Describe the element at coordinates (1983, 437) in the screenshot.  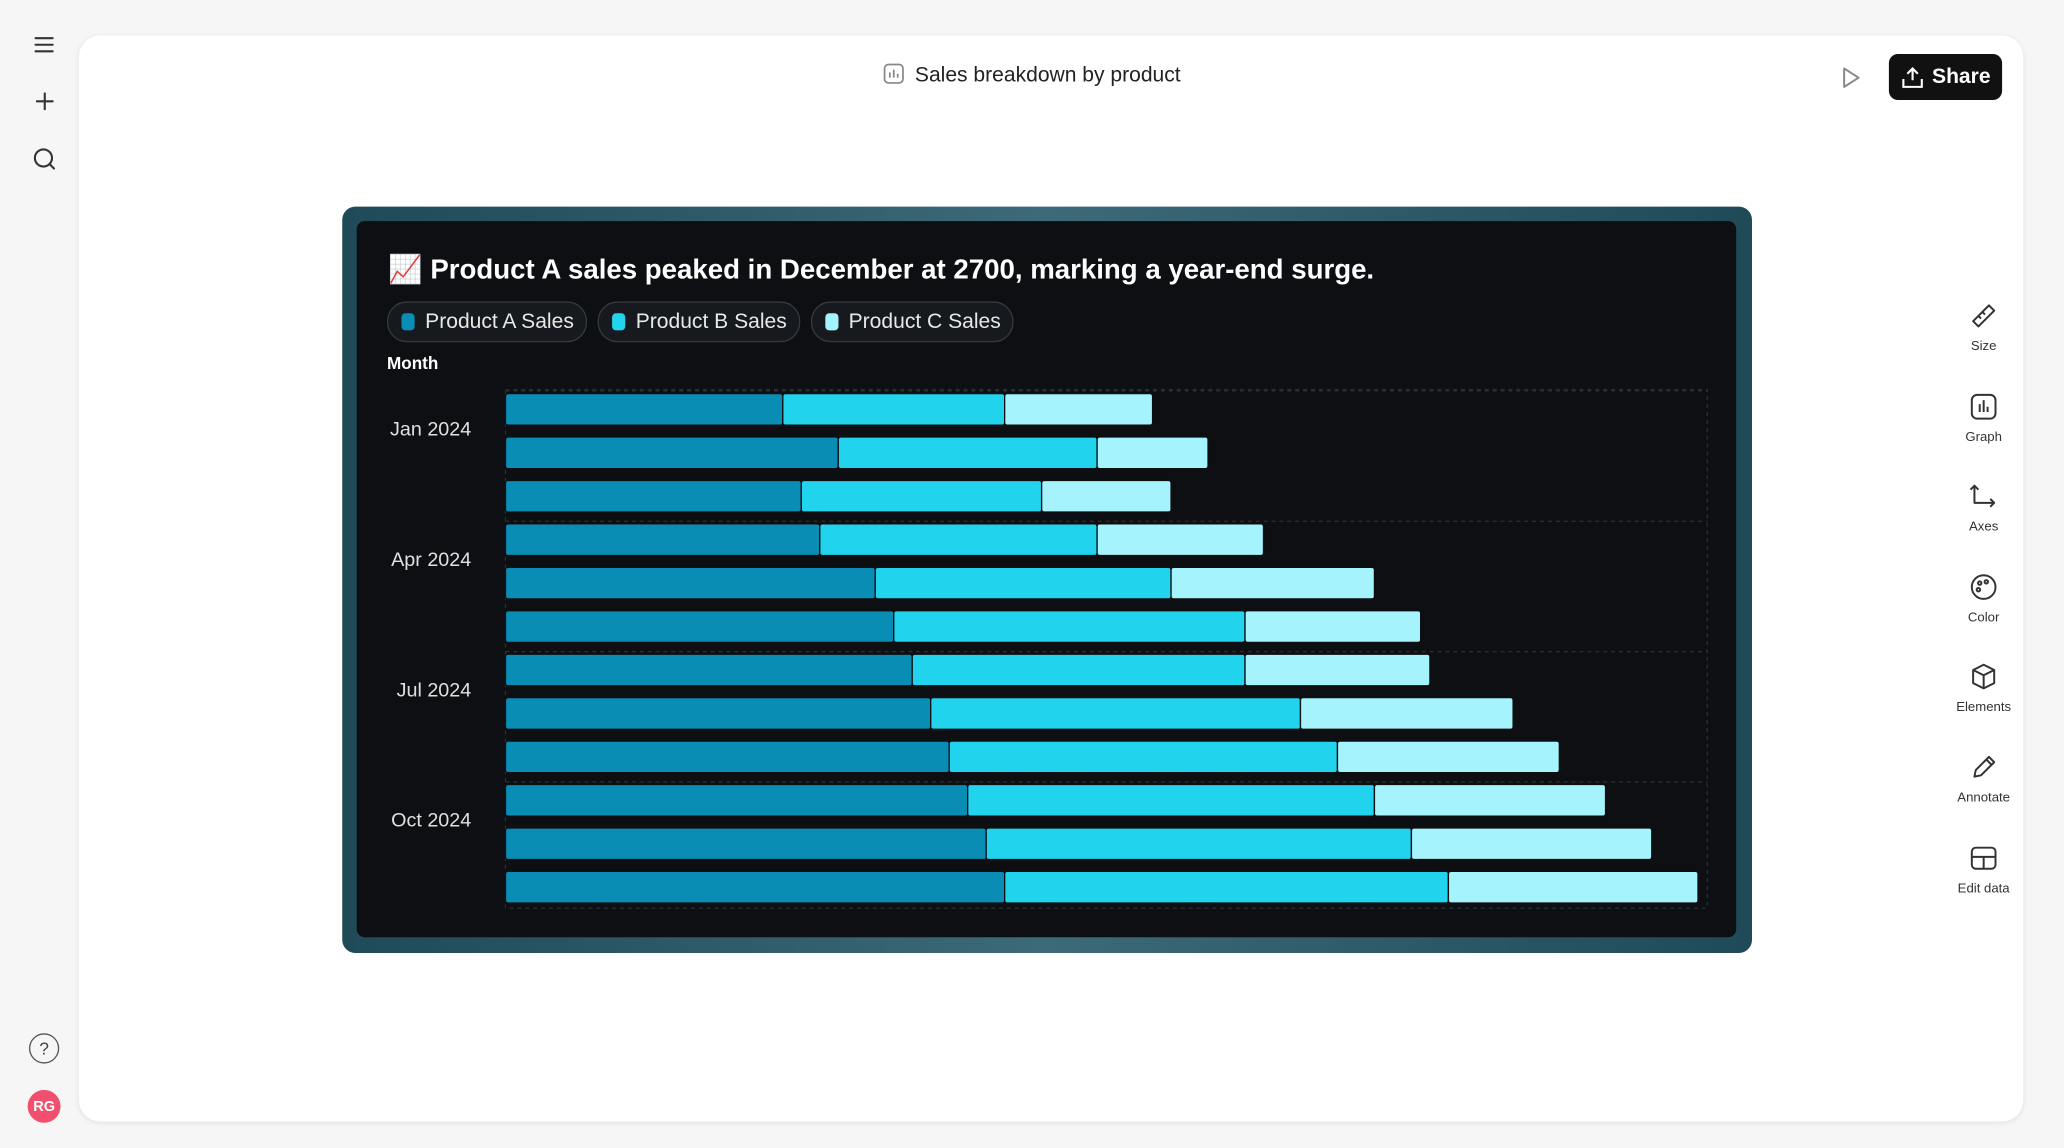
I see `toolbar-label: Graph` at that location.